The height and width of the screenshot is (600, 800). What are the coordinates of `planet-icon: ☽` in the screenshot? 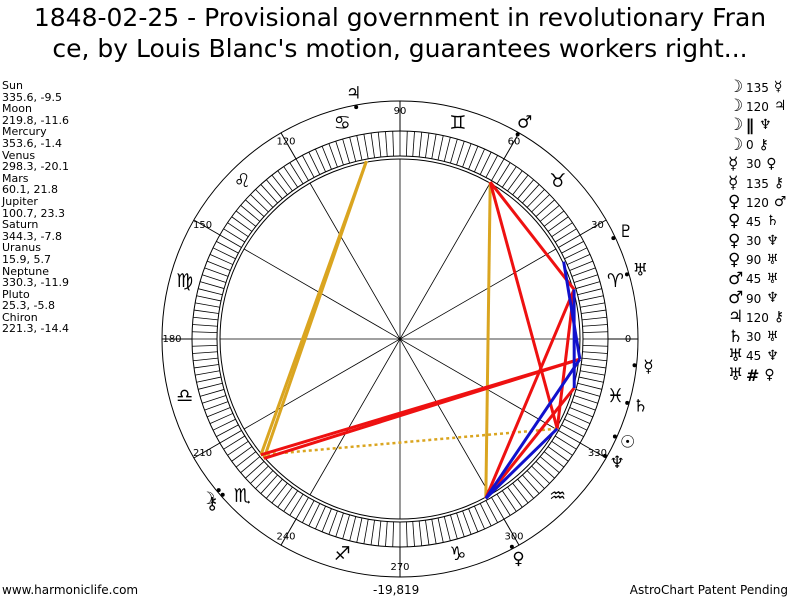 It's located at (207, 499).